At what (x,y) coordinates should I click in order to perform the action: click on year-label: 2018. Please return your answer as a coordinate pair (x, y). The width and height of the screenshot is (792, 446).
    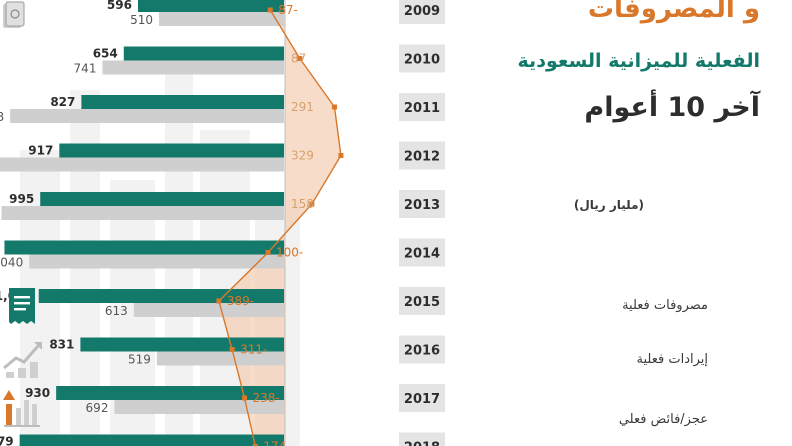
    Looking at the image, I should click on (422, 443).